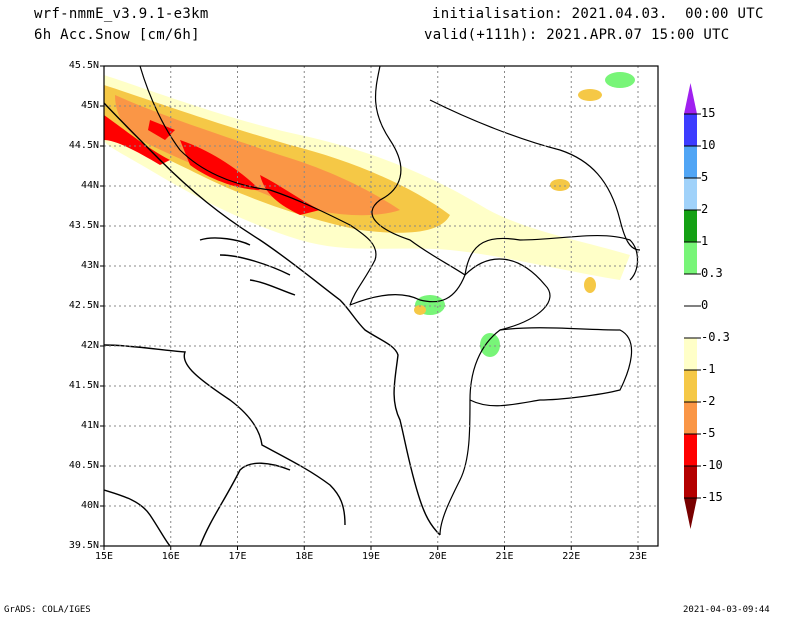  Describe the element at coordinates (89, 105) in the screenshot. I see `lat-label: 45N` at that location.